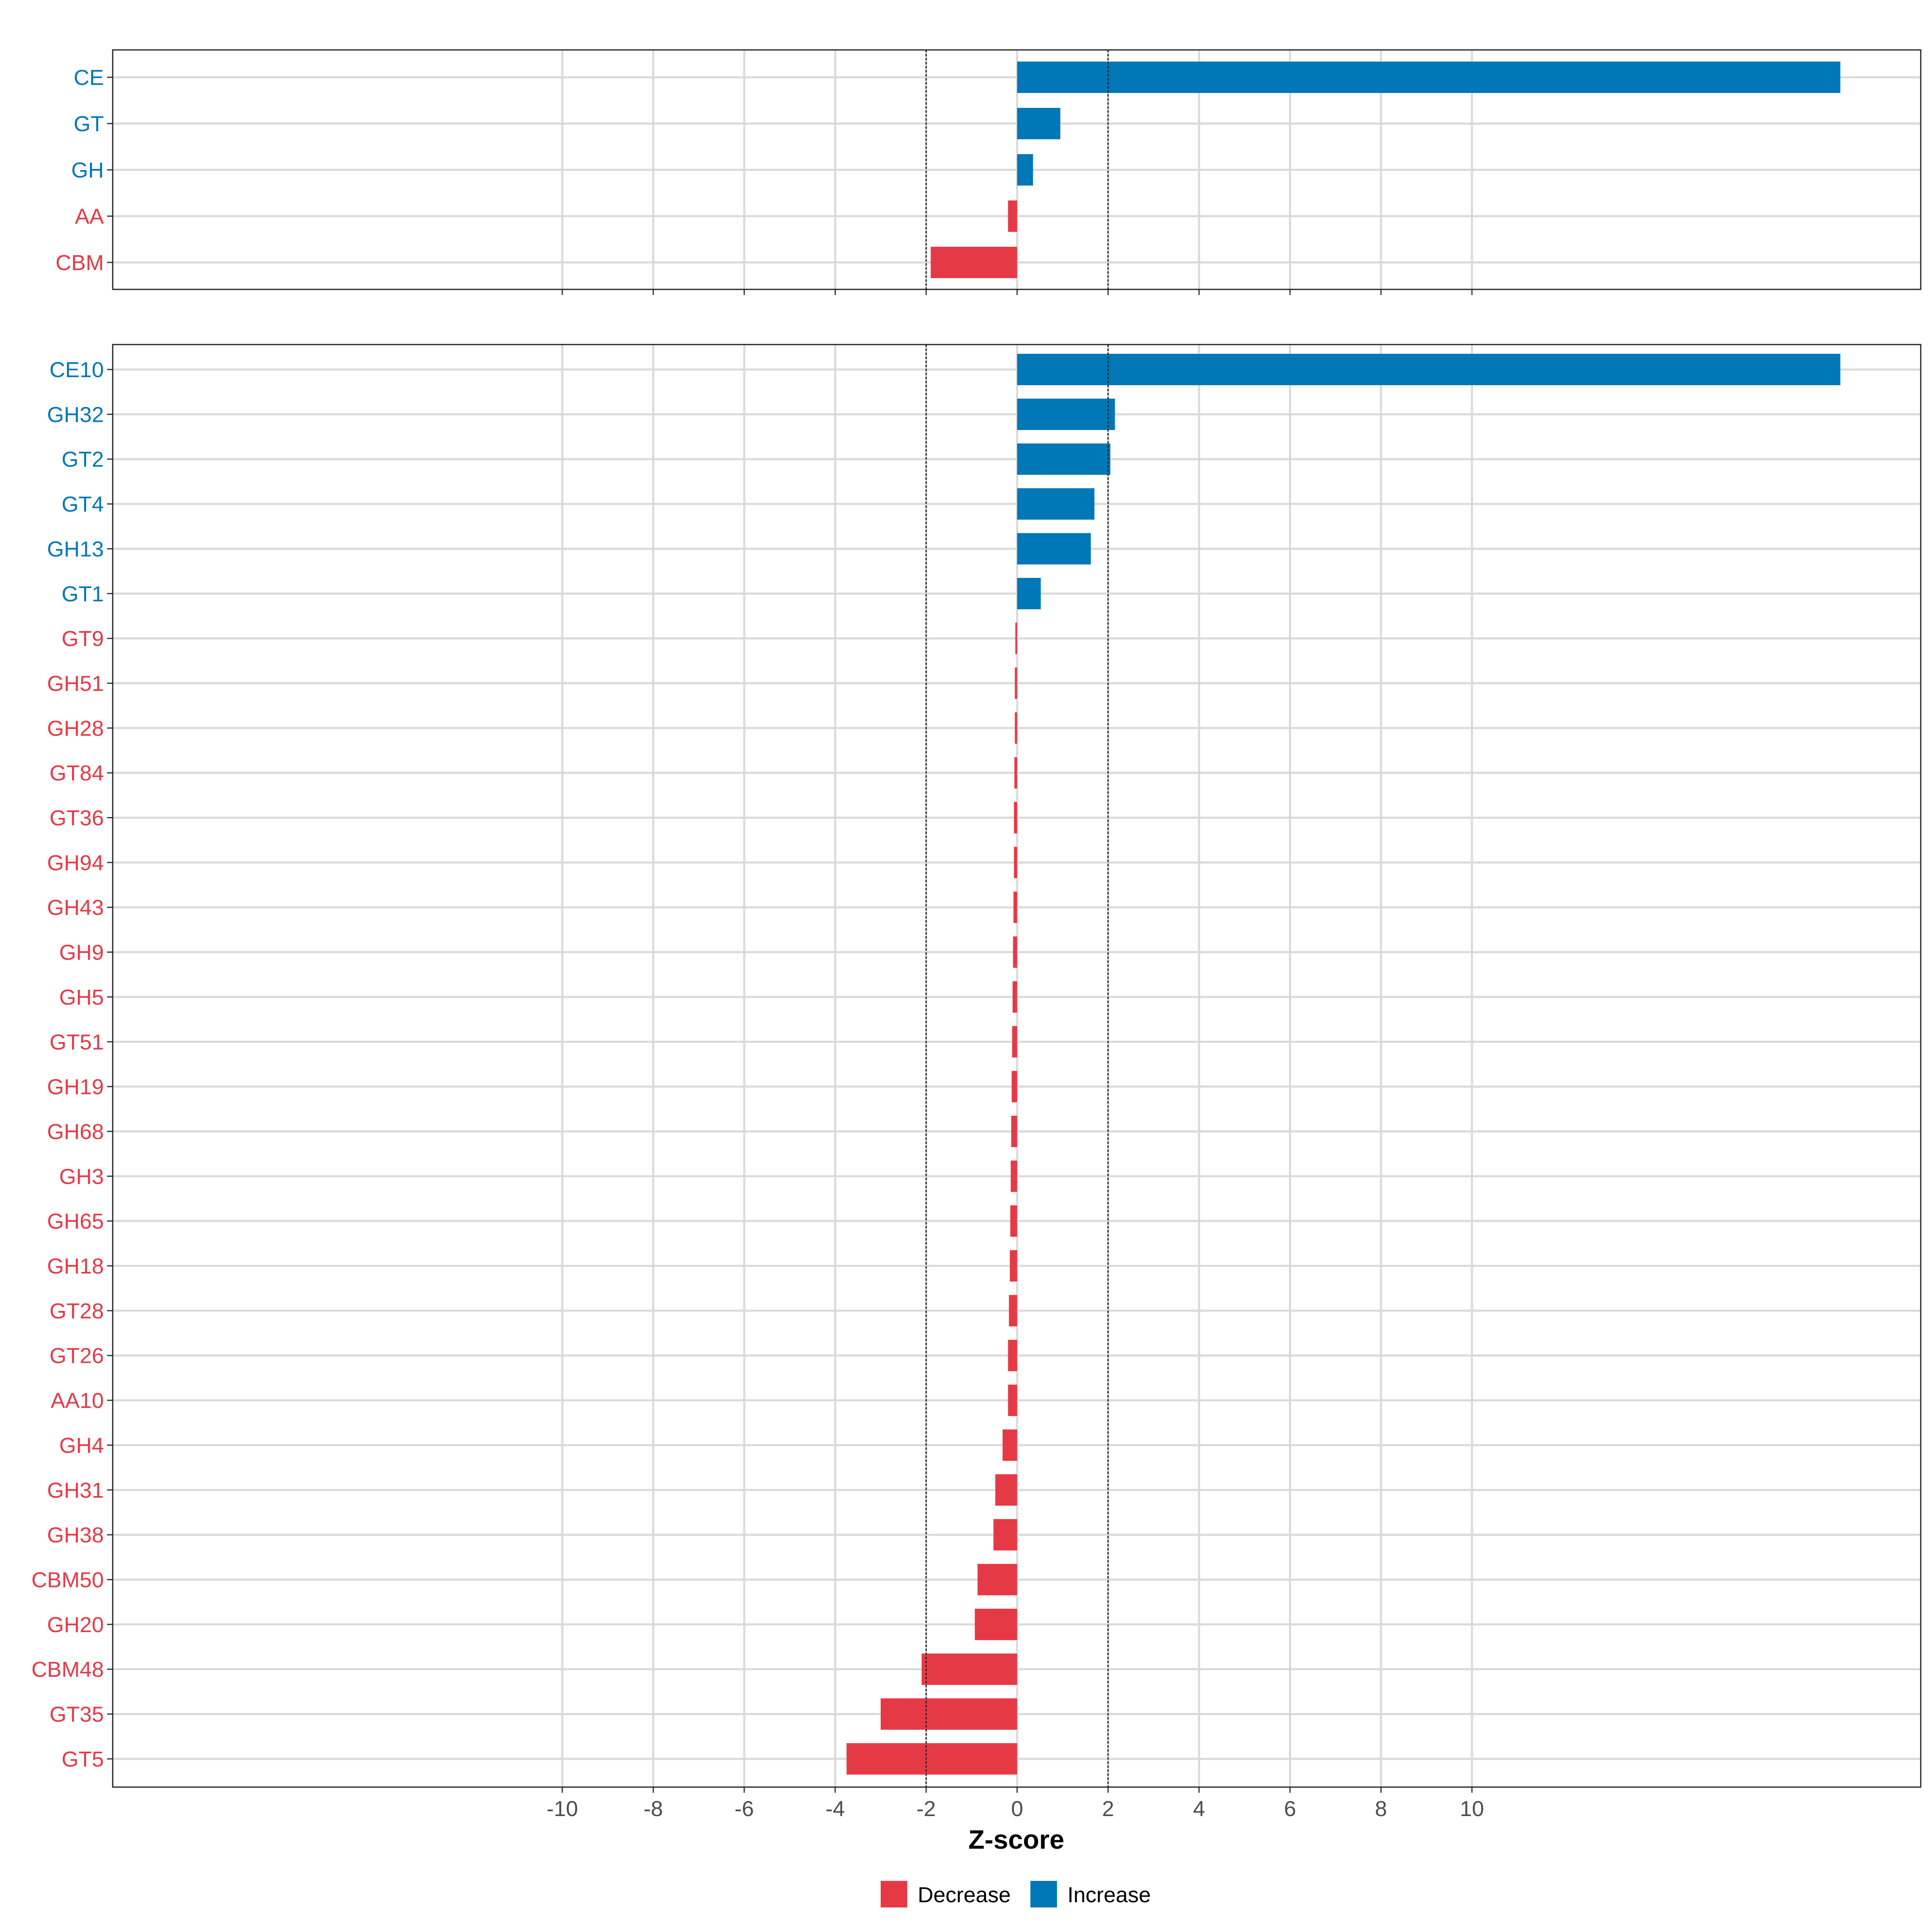 Image resolution: width=1932 pixels, height=1932 pixels. What do you see at coordinates (1039, 123) in the screenshot?
I see `bar-gt` at bounding box center [1039, 123].